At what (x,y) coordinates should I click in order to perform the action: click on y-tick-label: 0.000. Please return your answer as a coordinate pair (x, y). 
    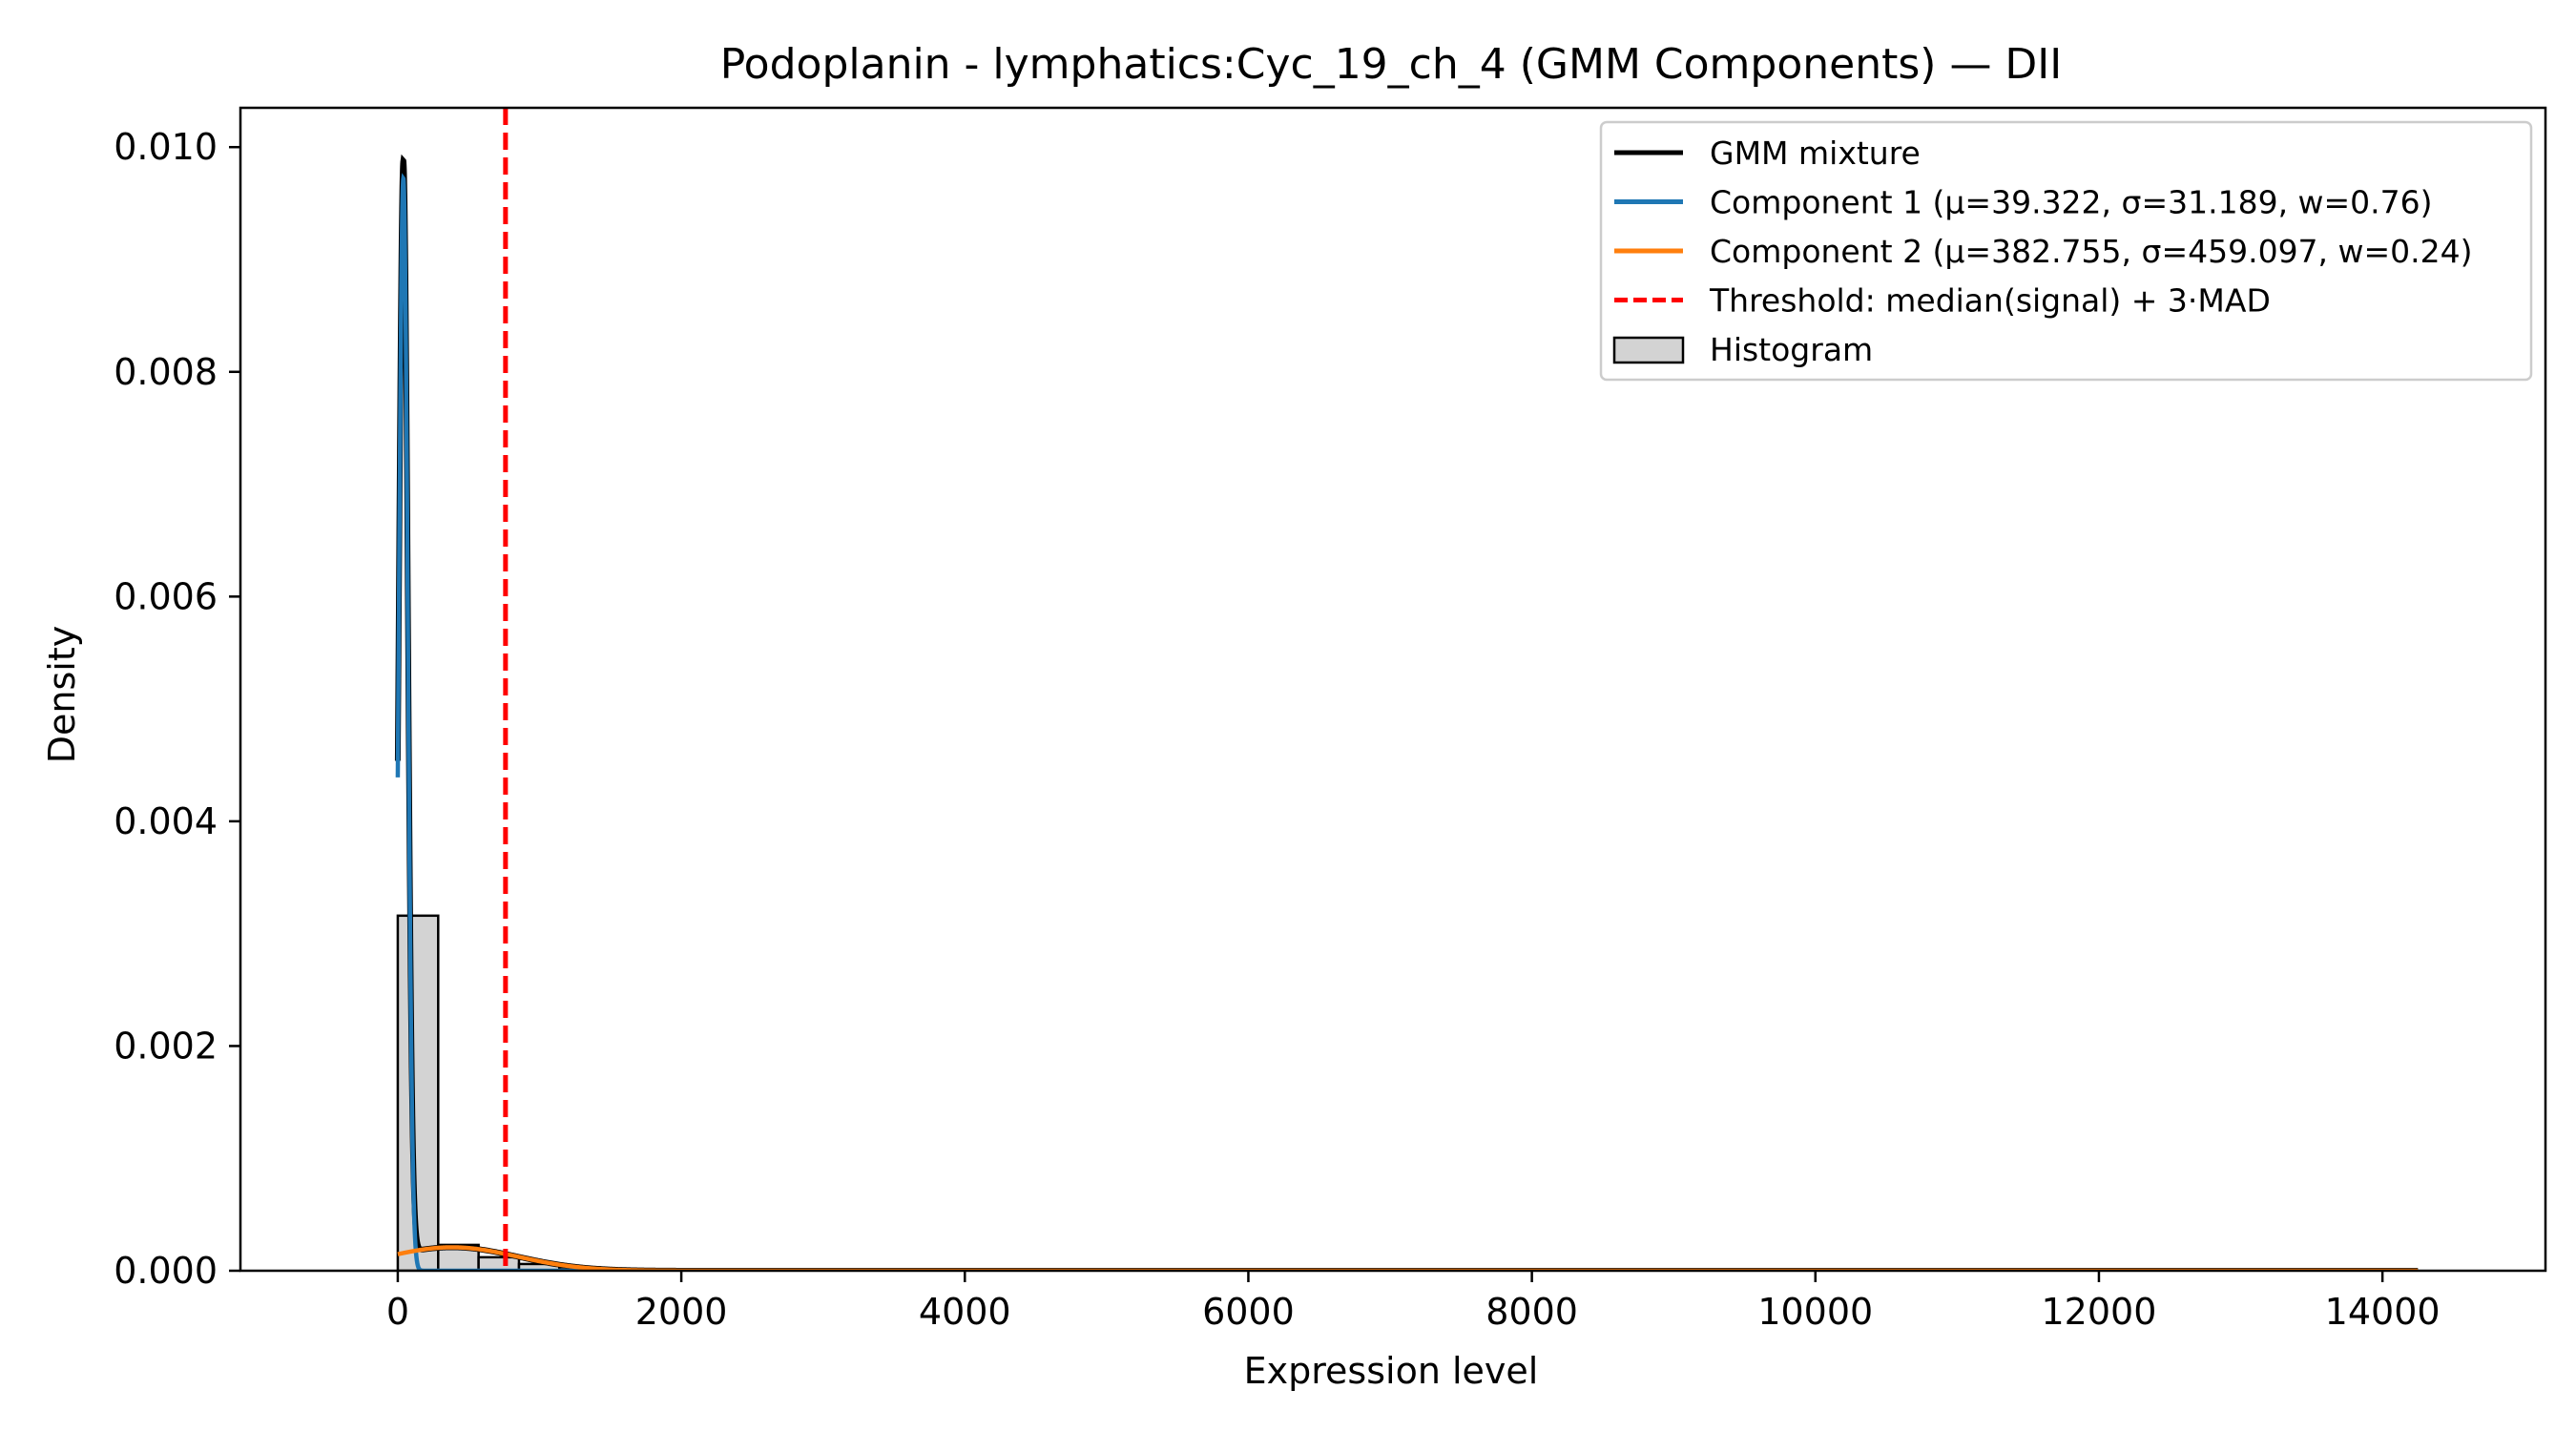
    Looking at the image, I should click on (166, 1271).